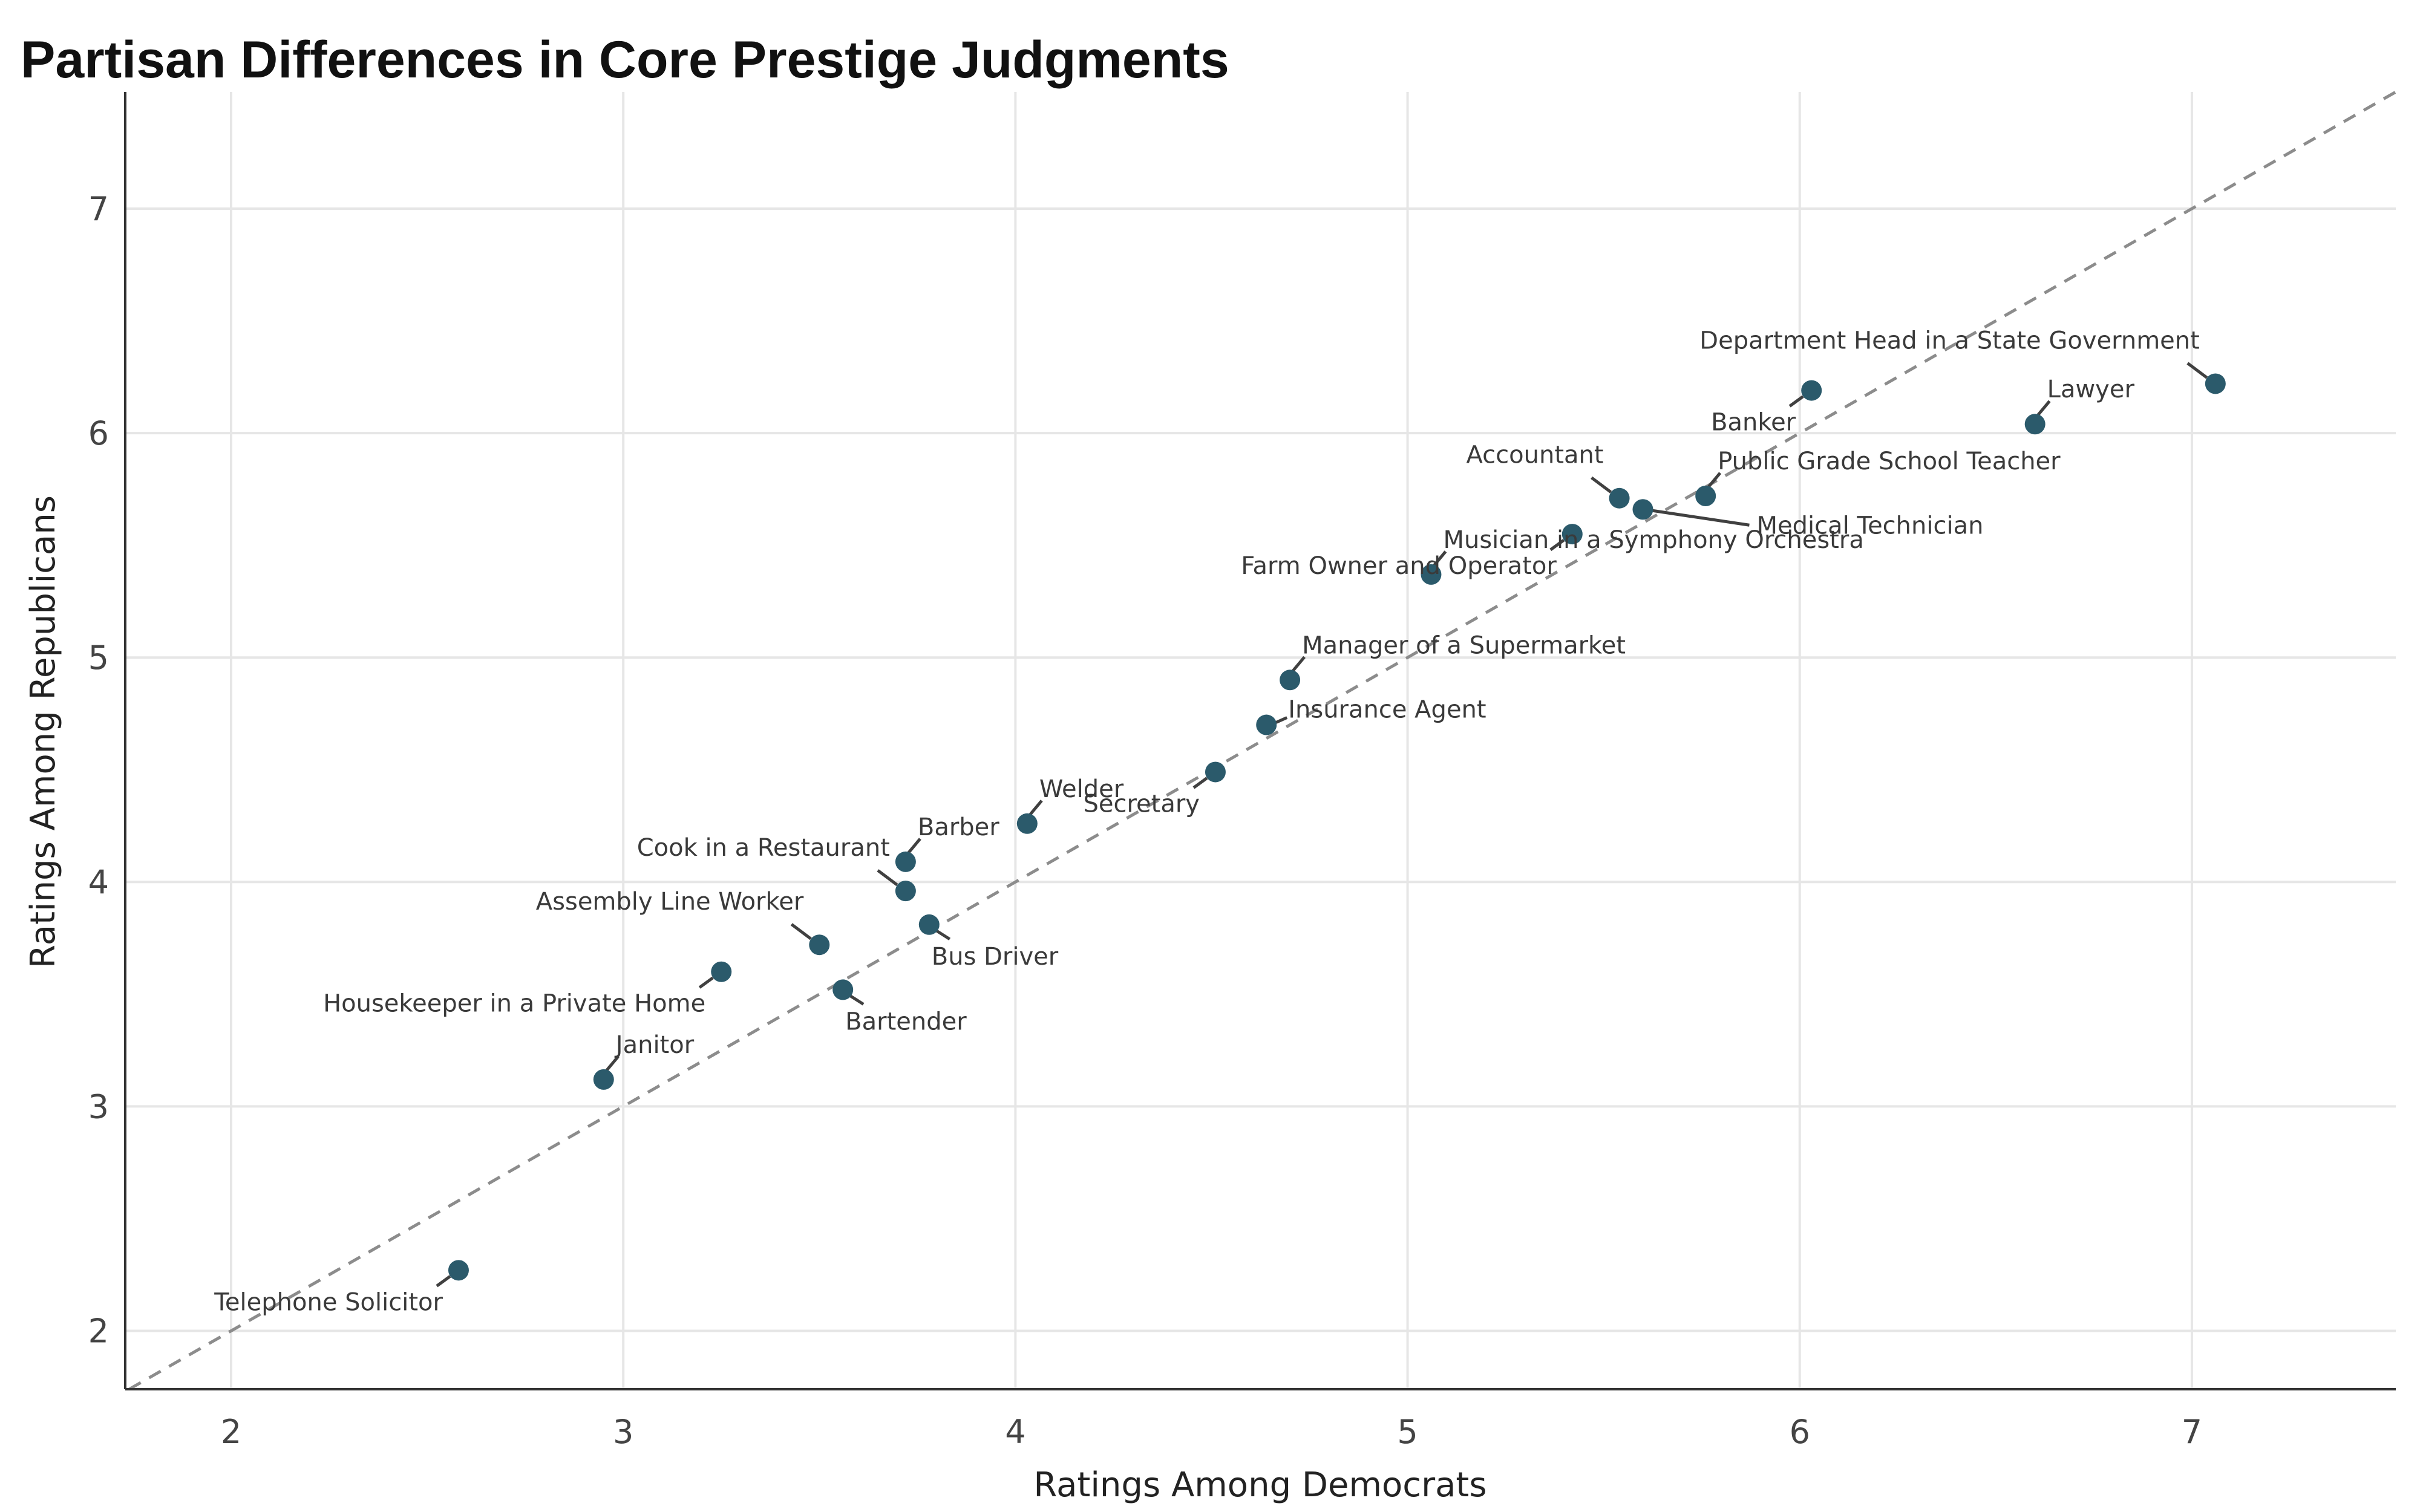  I want to click on point-label: Banker, so click(1753, 423).